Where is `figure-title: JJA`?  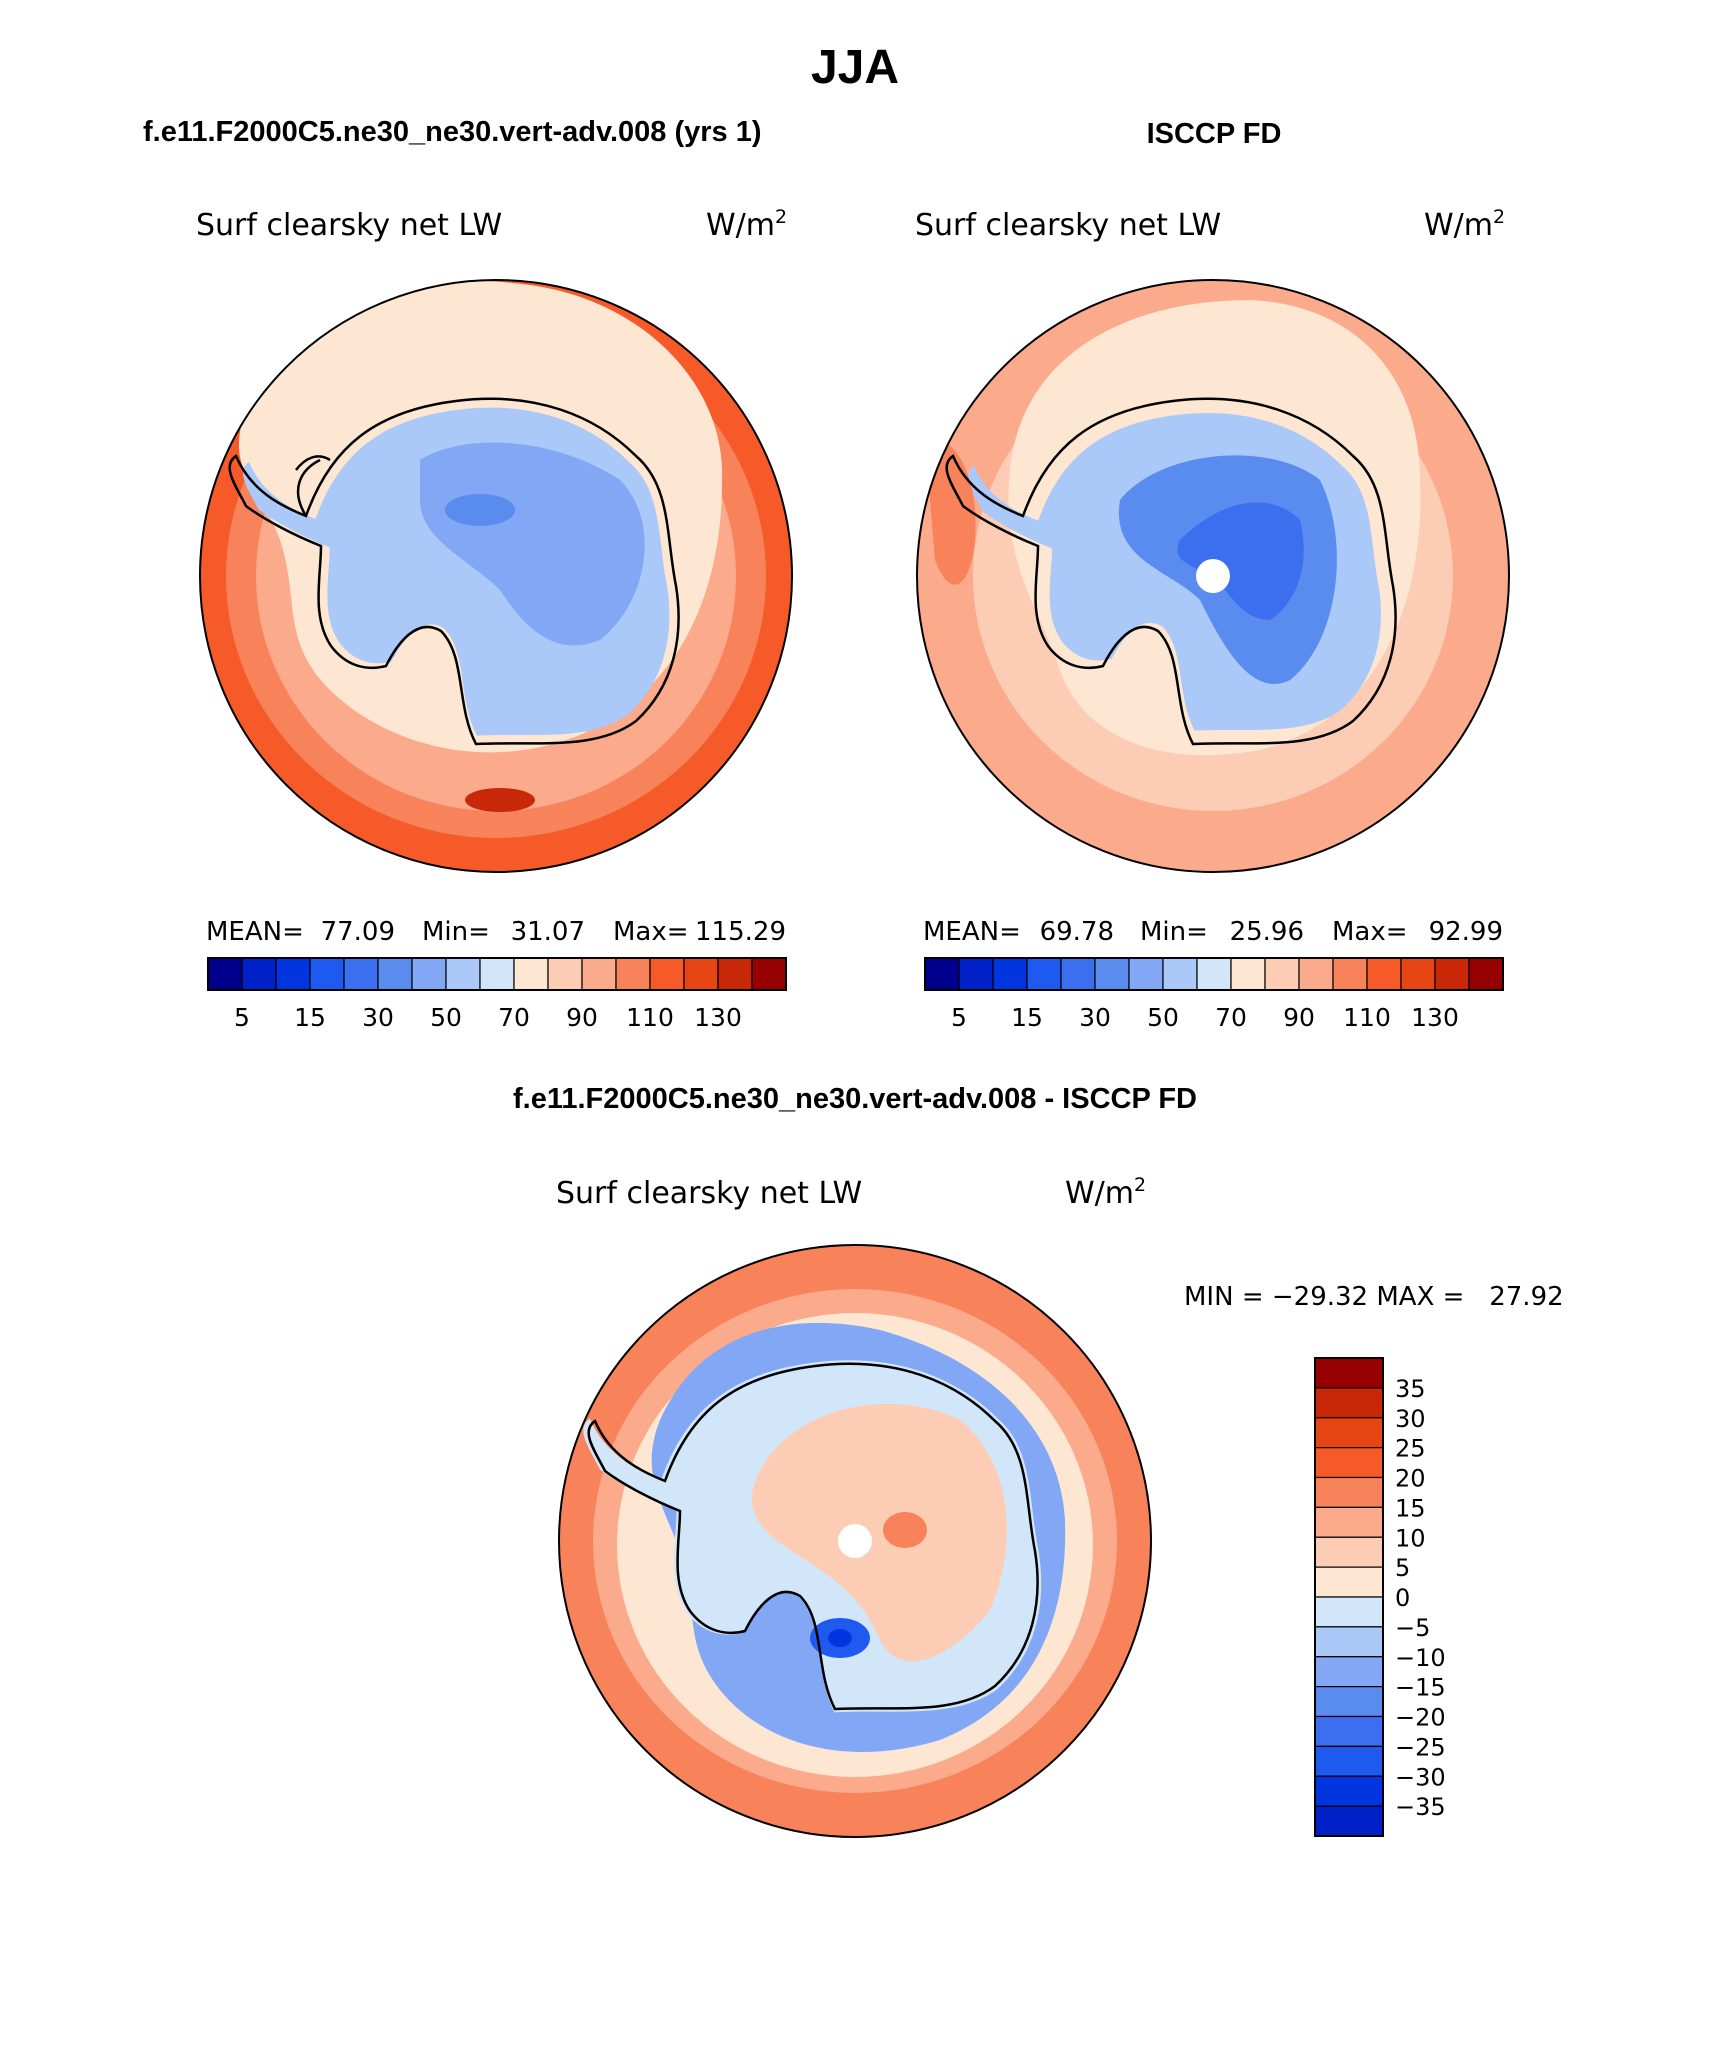
figure-title: JJA is located at coordinates (855, 67).